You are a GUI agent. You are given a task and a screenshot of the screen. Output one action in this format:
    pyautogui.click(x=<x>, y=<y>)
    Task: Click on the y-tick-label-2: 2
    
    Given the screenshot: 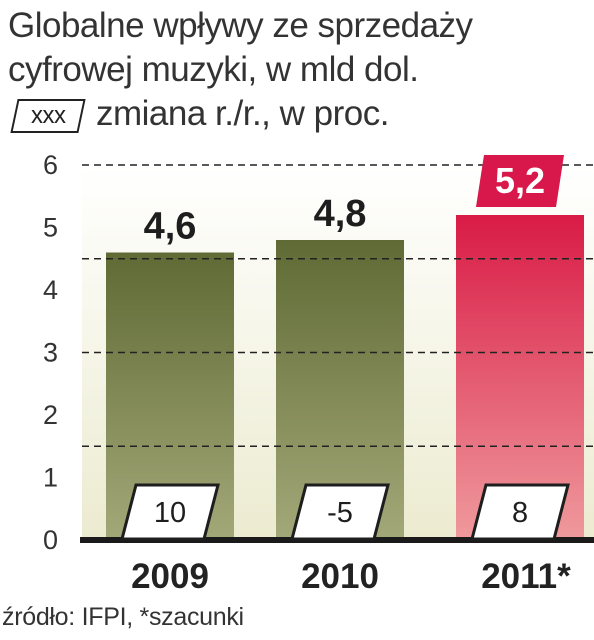 What is the action you would take?
    pyautogui.click(x=50, y=415)
    